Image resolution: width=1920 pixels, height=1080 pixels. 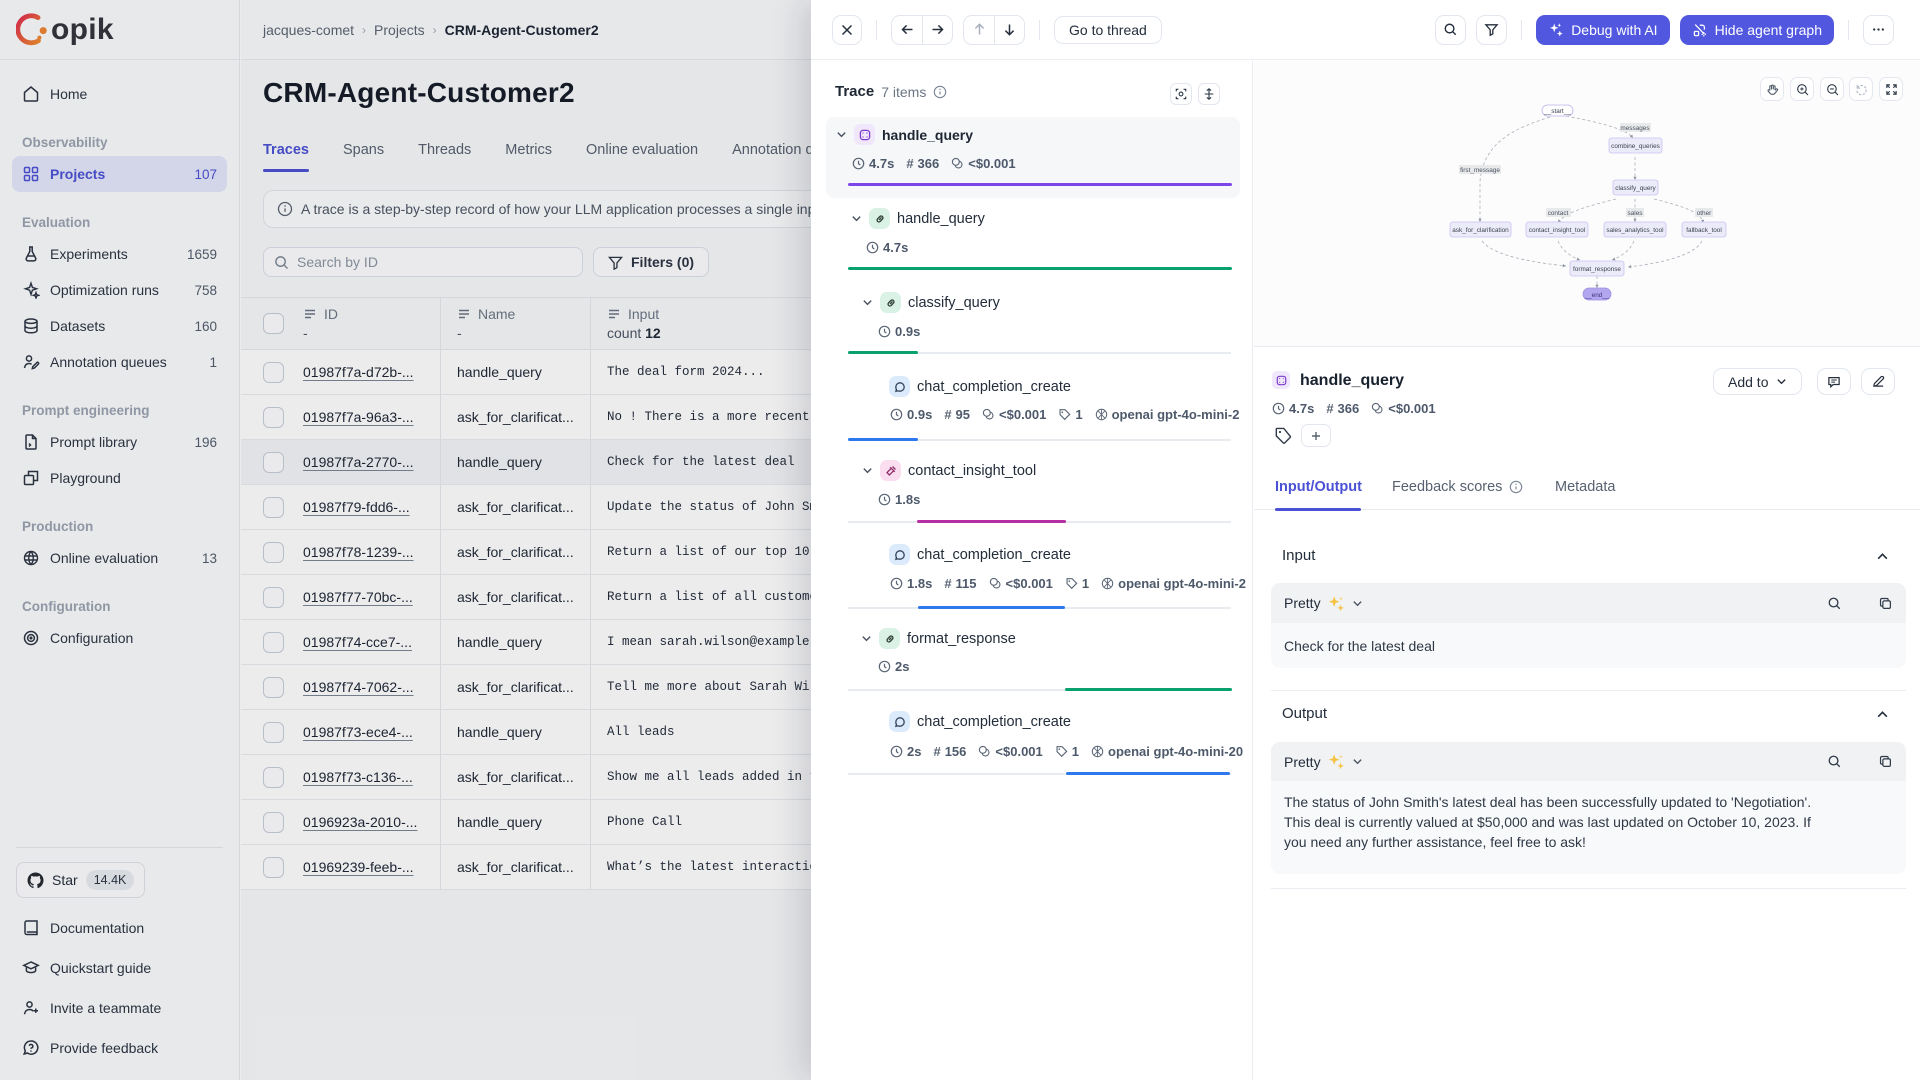 What do you see at coordinates (1557, 230) in the screenshot?
I see `svg-text: contact_insight_tool` at bounding box center [1557, 230].